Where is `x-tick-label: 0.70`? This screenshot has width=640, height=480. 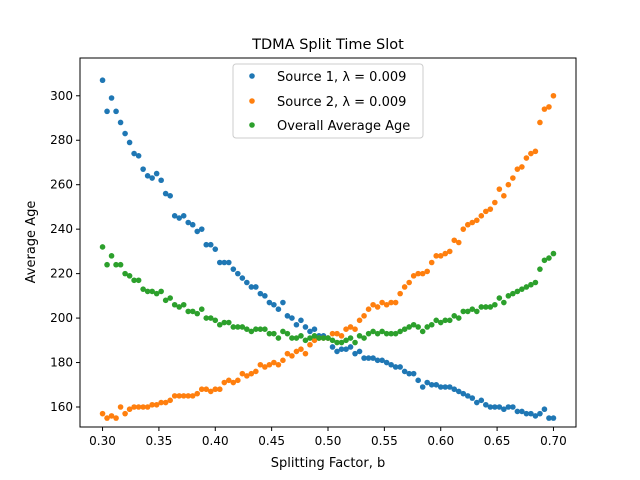 x-tick-label: 0.70 is located at coordinates (553, 441).